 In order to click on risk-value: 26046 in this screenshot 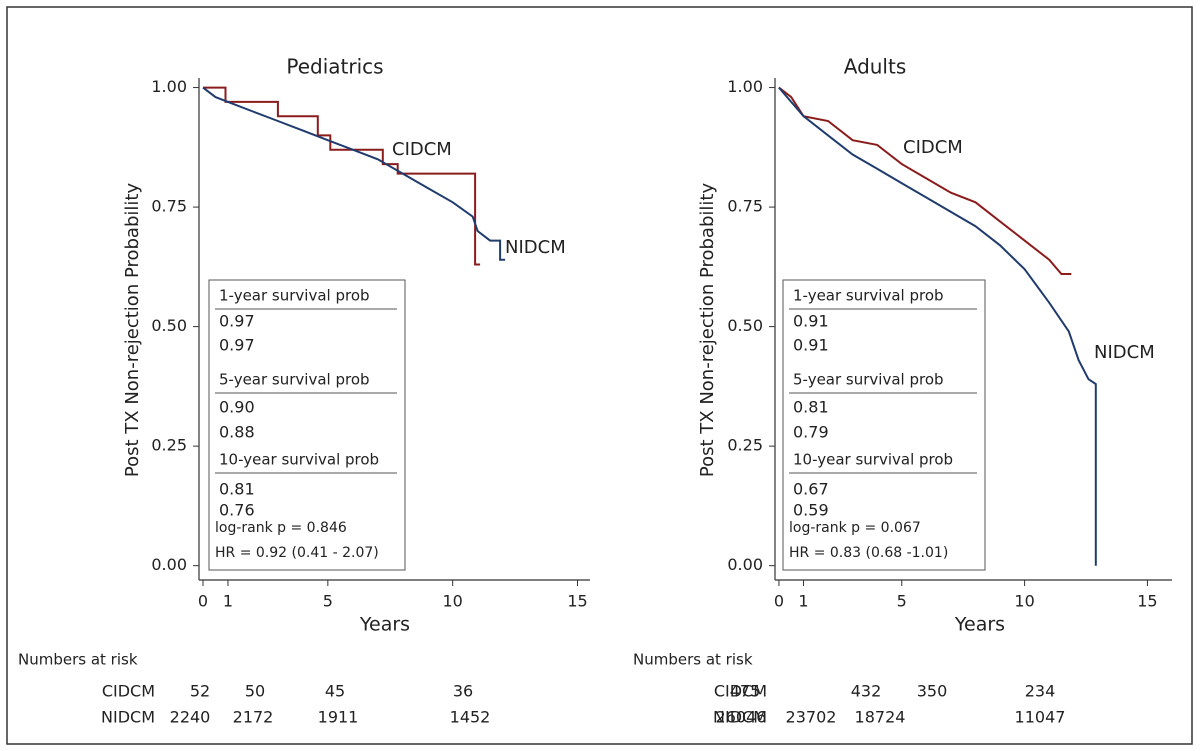, I will do `click(741, 717)`.